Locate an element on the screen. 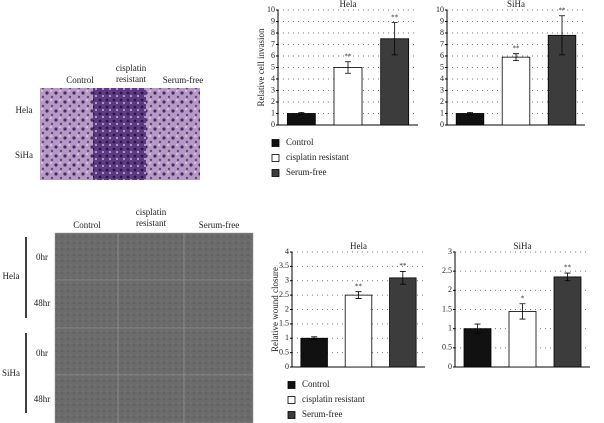 The image size is (604, 423). row-label: SiHa is located at coordinates (24, 155).